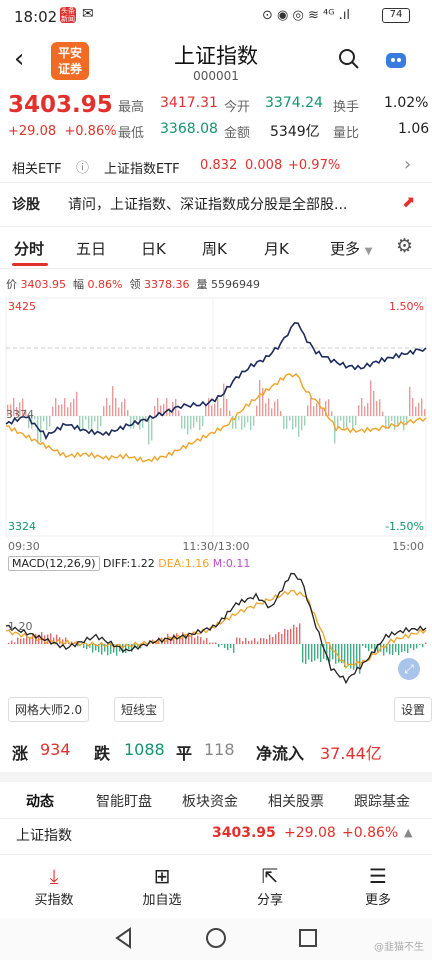  What do you see at coordinates (124, 802) in the screenshot?
I see `subtab-smart-watch: 智能盯盘` at bounding box center [124, 802].